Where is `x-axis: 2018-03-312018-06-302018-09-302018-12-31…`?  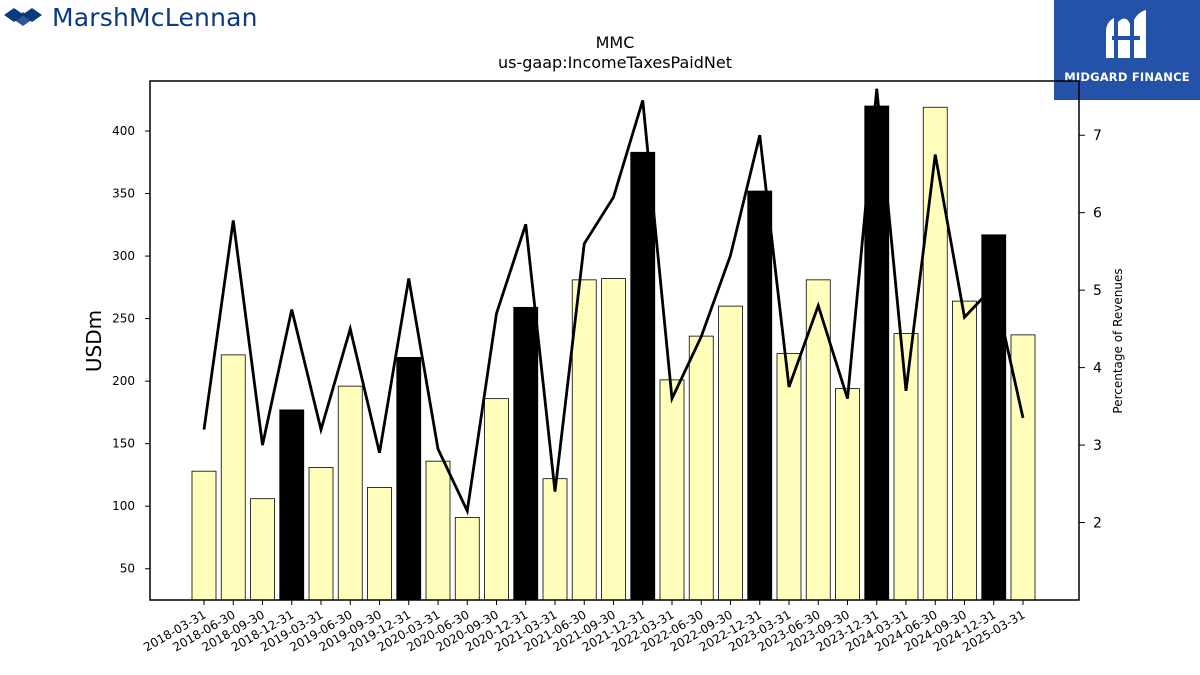 x-axis: 2018-03-312018-06-302018-09-302018-12-31… is located at coordinates (584, 627).